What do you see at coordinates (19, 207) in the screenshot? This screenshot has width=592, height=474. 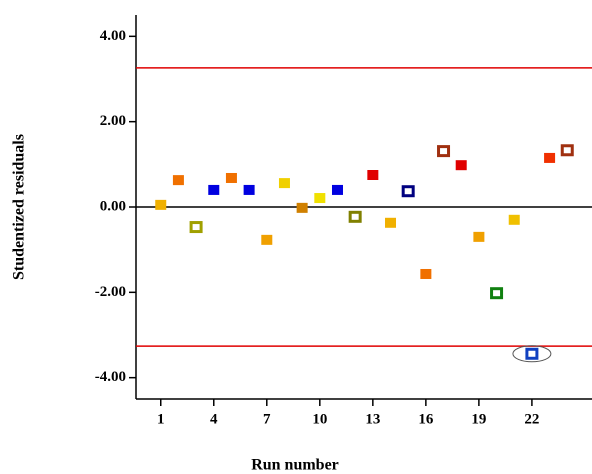 I see `y-axis-label: Studentized residuals` at bounding box center [19, 207].